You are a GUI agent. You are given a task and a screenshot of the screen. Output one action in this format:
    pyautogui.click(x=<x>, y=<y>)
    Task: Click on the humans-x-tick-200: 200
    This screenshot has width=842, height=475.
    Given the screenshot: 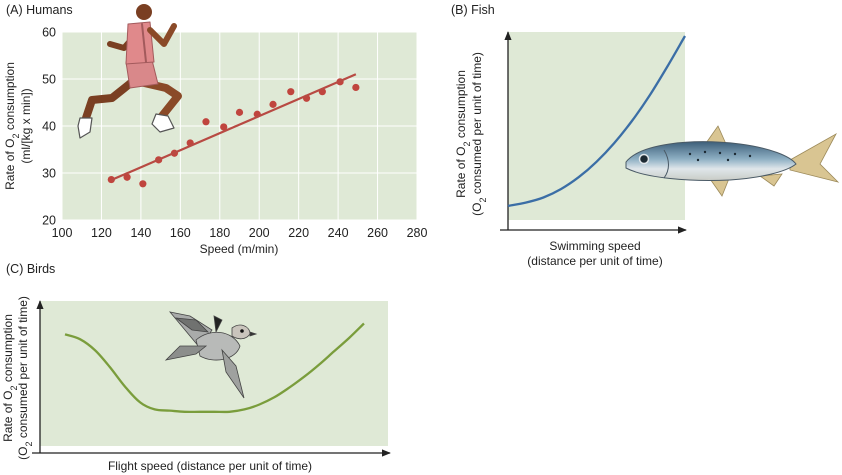 What is the action you would take?
    pyautogui.click(x=259, y=233)
    